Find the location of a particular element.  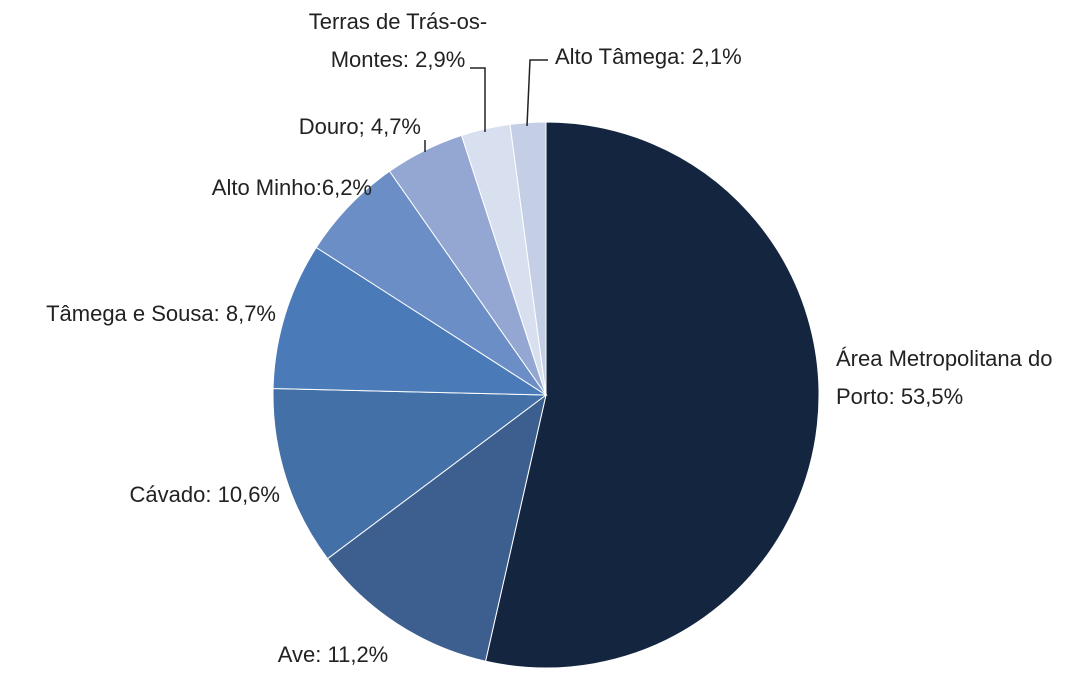

data-label: Alto Minho:6,2% is located at coordinates (292, 188).